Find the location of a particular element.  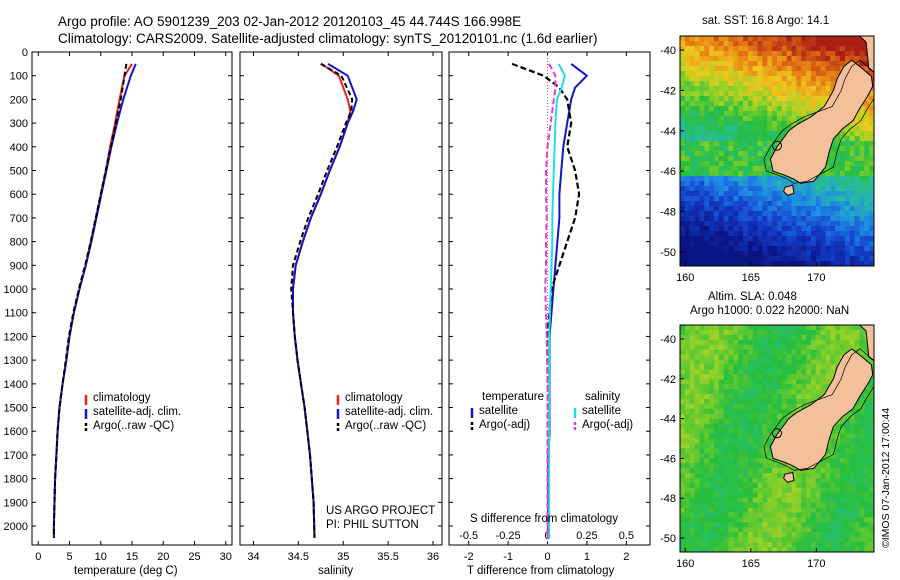

series-line-argo-raw-qc- is located at coordinates (90, 300).